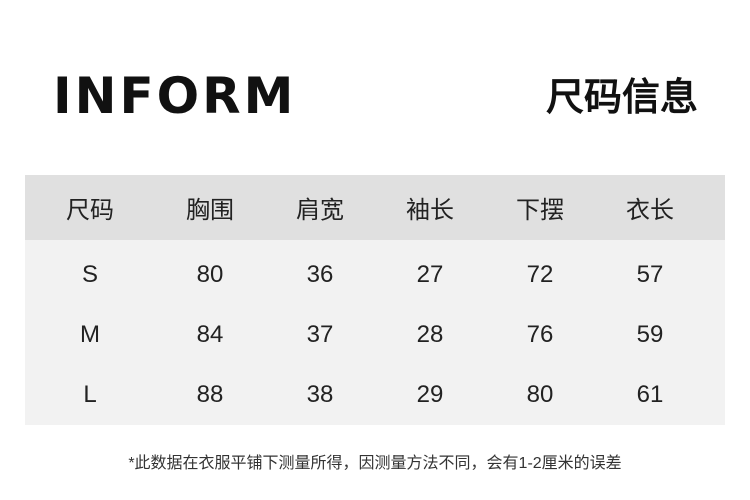  I want to click on column-header: 下摆, so click(540, 210).